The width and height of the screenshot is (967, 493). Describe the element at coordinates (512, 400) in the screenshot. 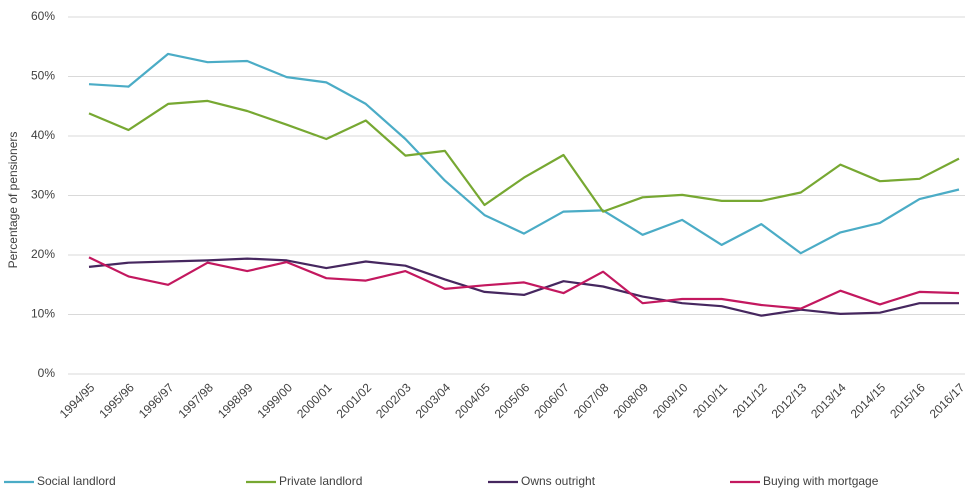

I see `x-tick-label: 2005/06` at that location.